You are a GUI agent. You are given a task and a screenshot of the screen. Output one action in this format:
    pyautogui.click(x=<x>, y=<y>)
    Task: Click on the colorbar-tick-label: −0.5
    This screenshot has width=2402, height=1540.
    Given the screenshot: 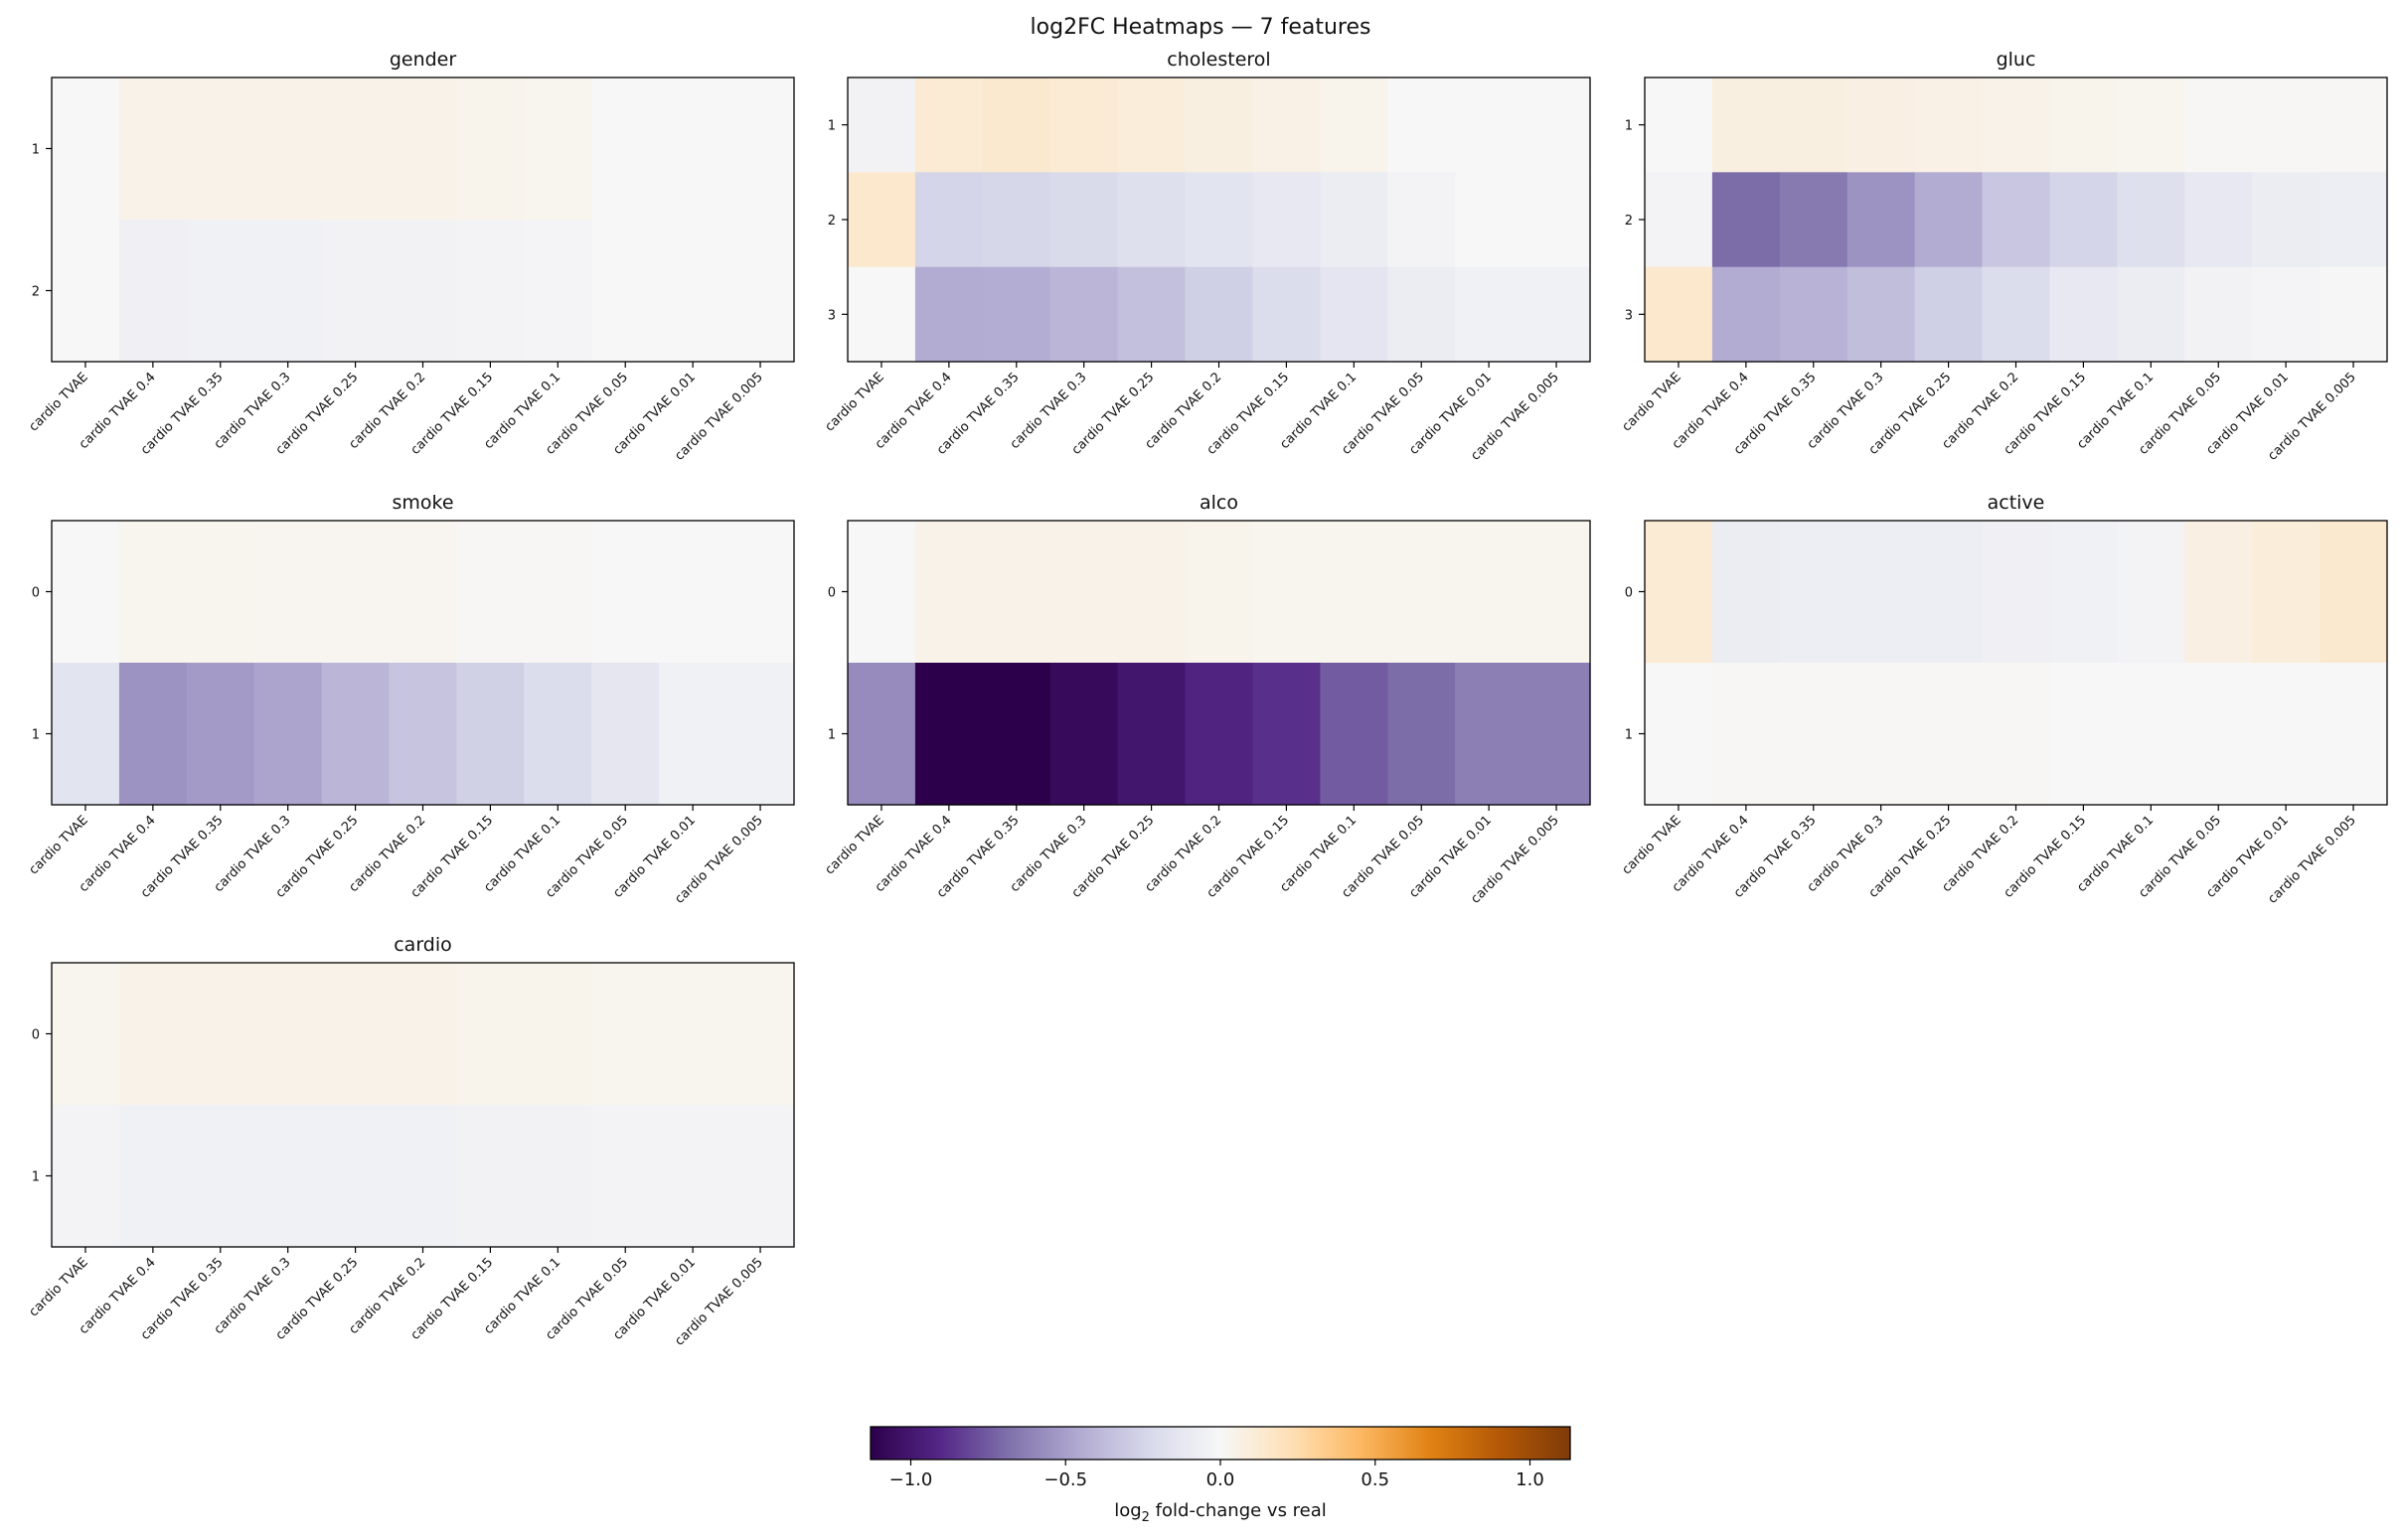 What is the action you would take?
    pyautogui.click(x=1065, y=1479)
    